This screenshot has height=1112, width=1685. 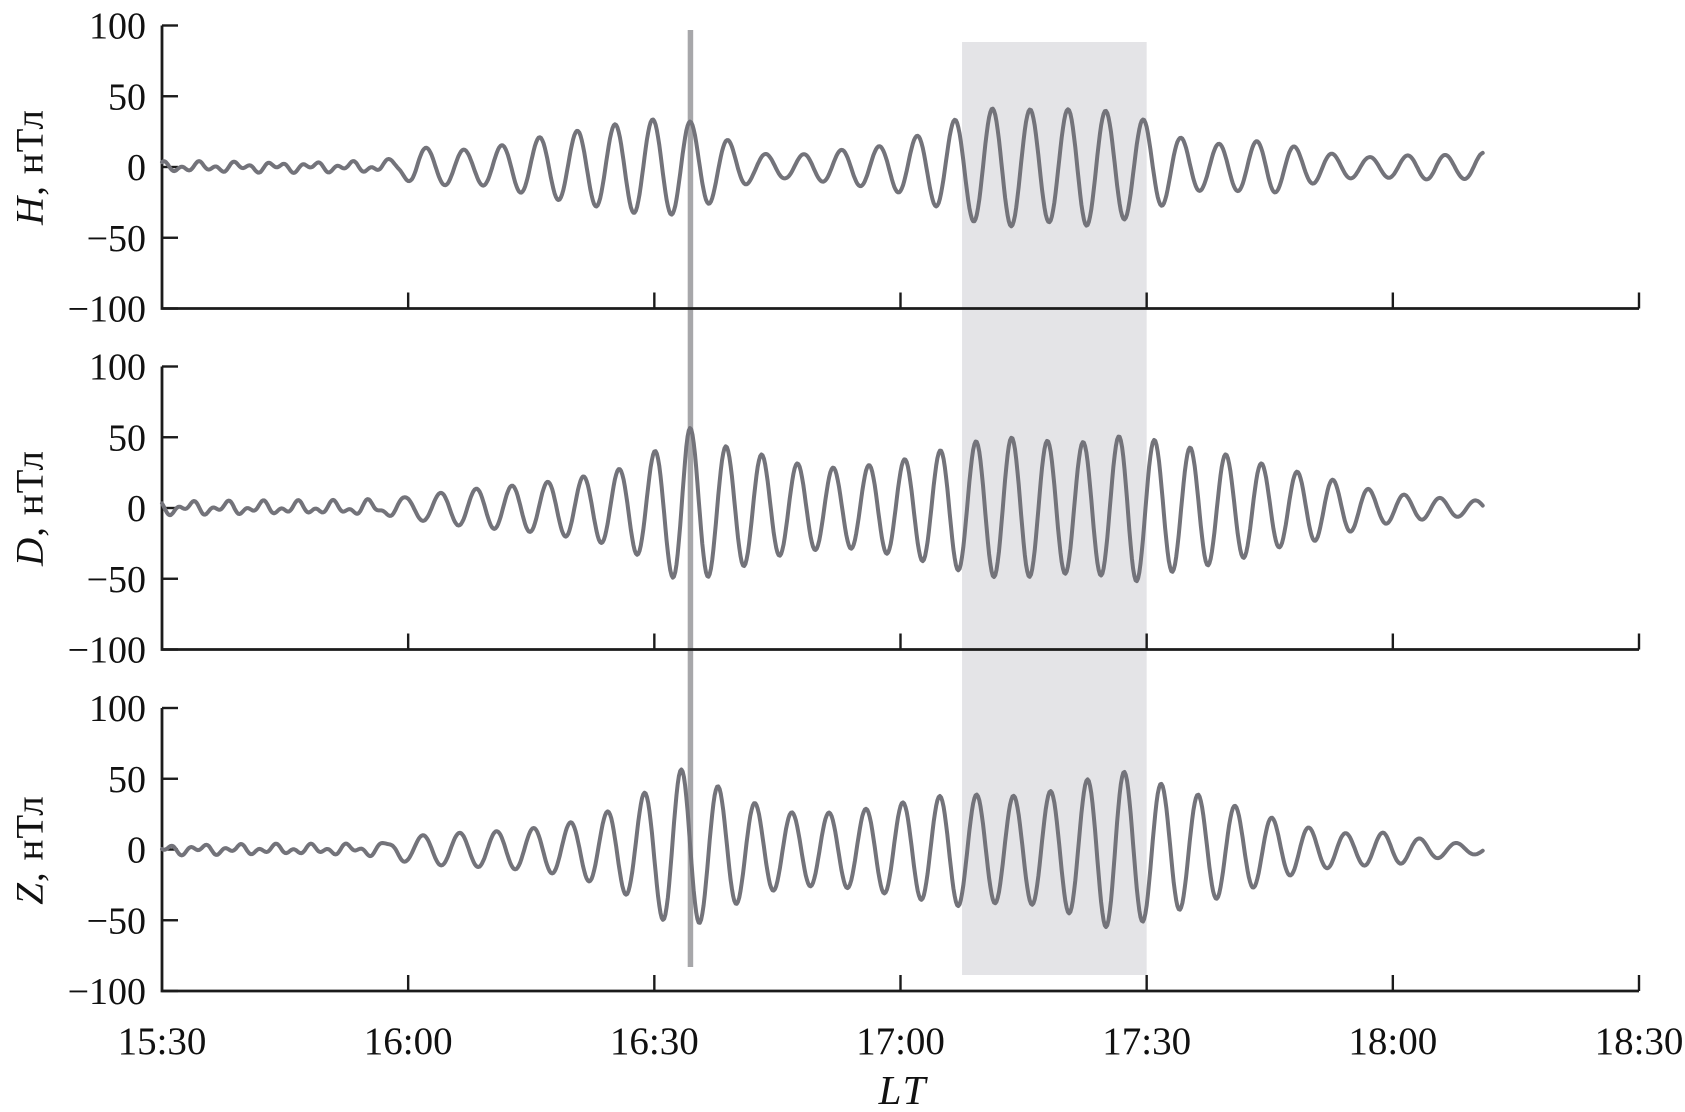 What do you see at coordinates (30, 893) in the screenshot?
I see `y-axis-label-Z-var: Z` at bounding box center [30, 893].